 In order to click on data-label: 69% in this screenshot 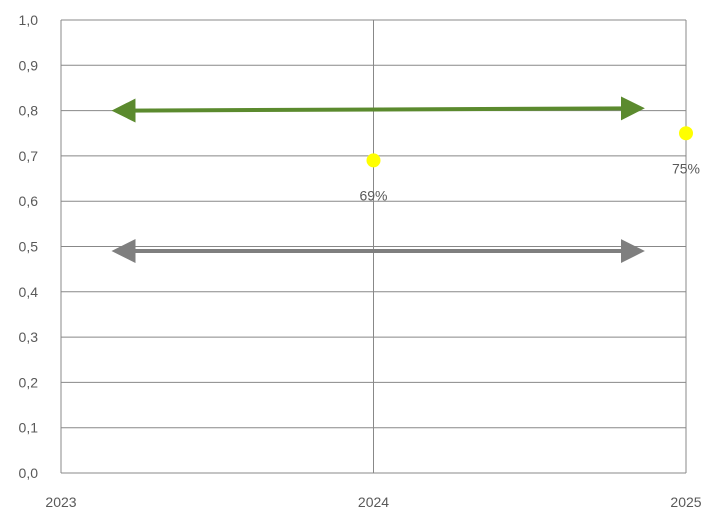, I will do `click(373, 195)`.